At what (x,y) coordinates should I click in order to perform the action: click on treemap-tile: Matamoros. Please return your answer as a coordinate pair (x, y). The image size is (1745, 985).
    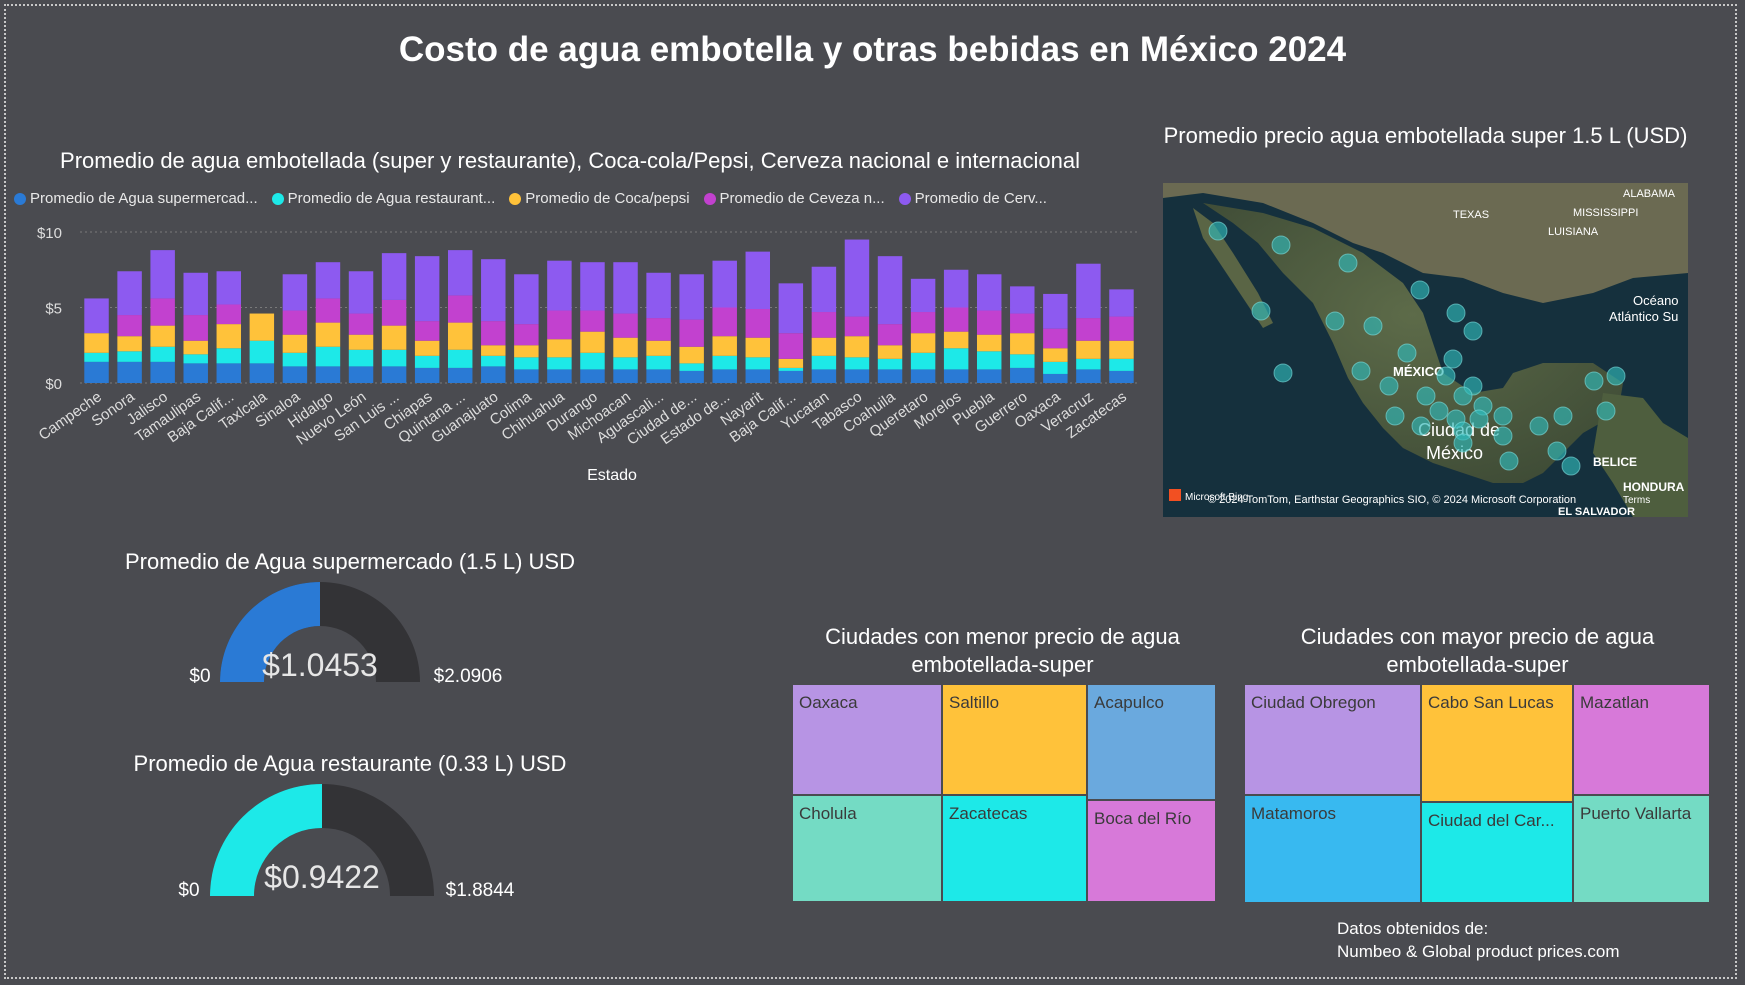
    Looking at the image, I should click on (1332, 849).